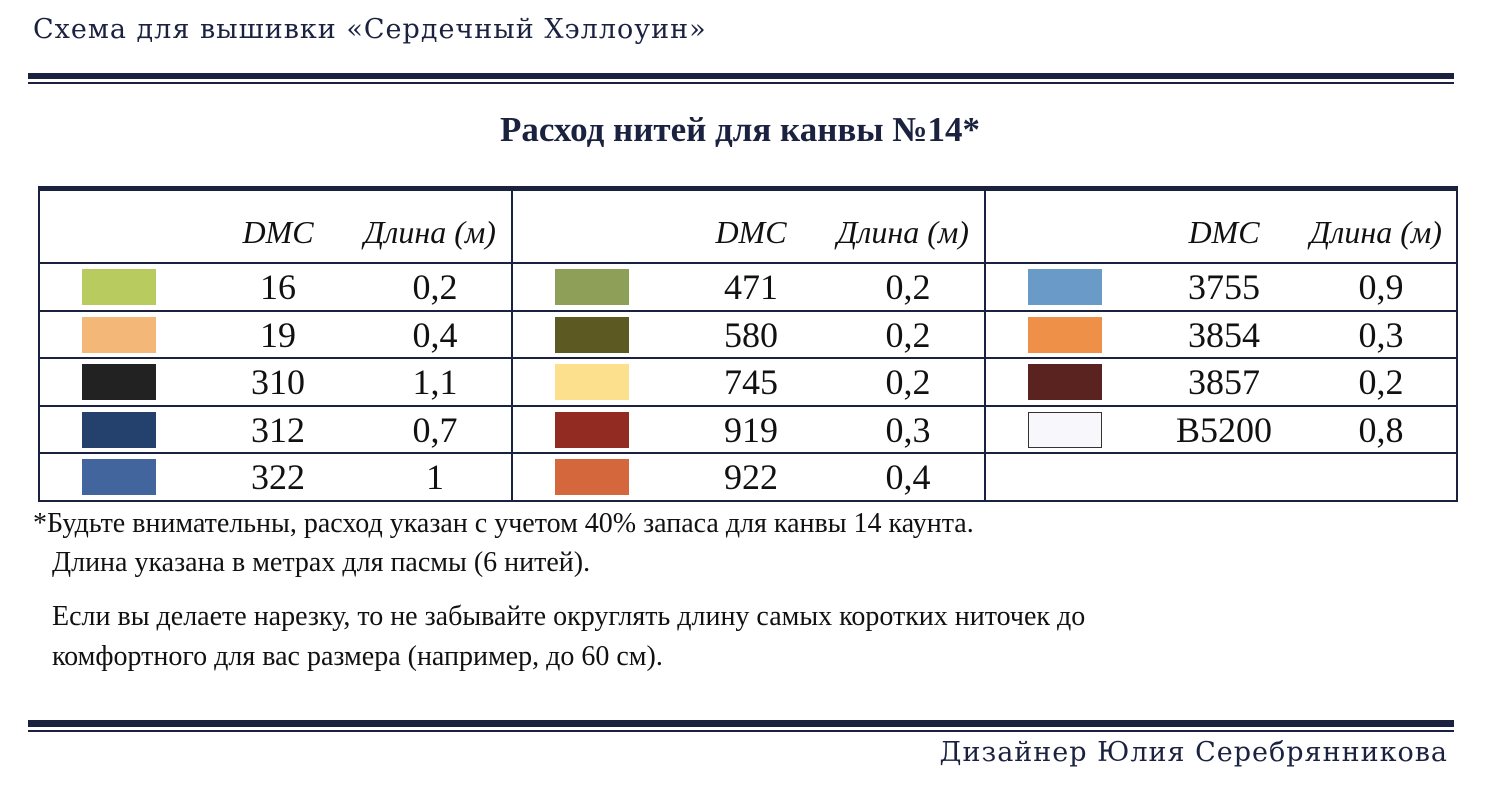 This screenshot has height=800, width=1500. I want to click on dmc-code: 3755, so click(1224, 287).